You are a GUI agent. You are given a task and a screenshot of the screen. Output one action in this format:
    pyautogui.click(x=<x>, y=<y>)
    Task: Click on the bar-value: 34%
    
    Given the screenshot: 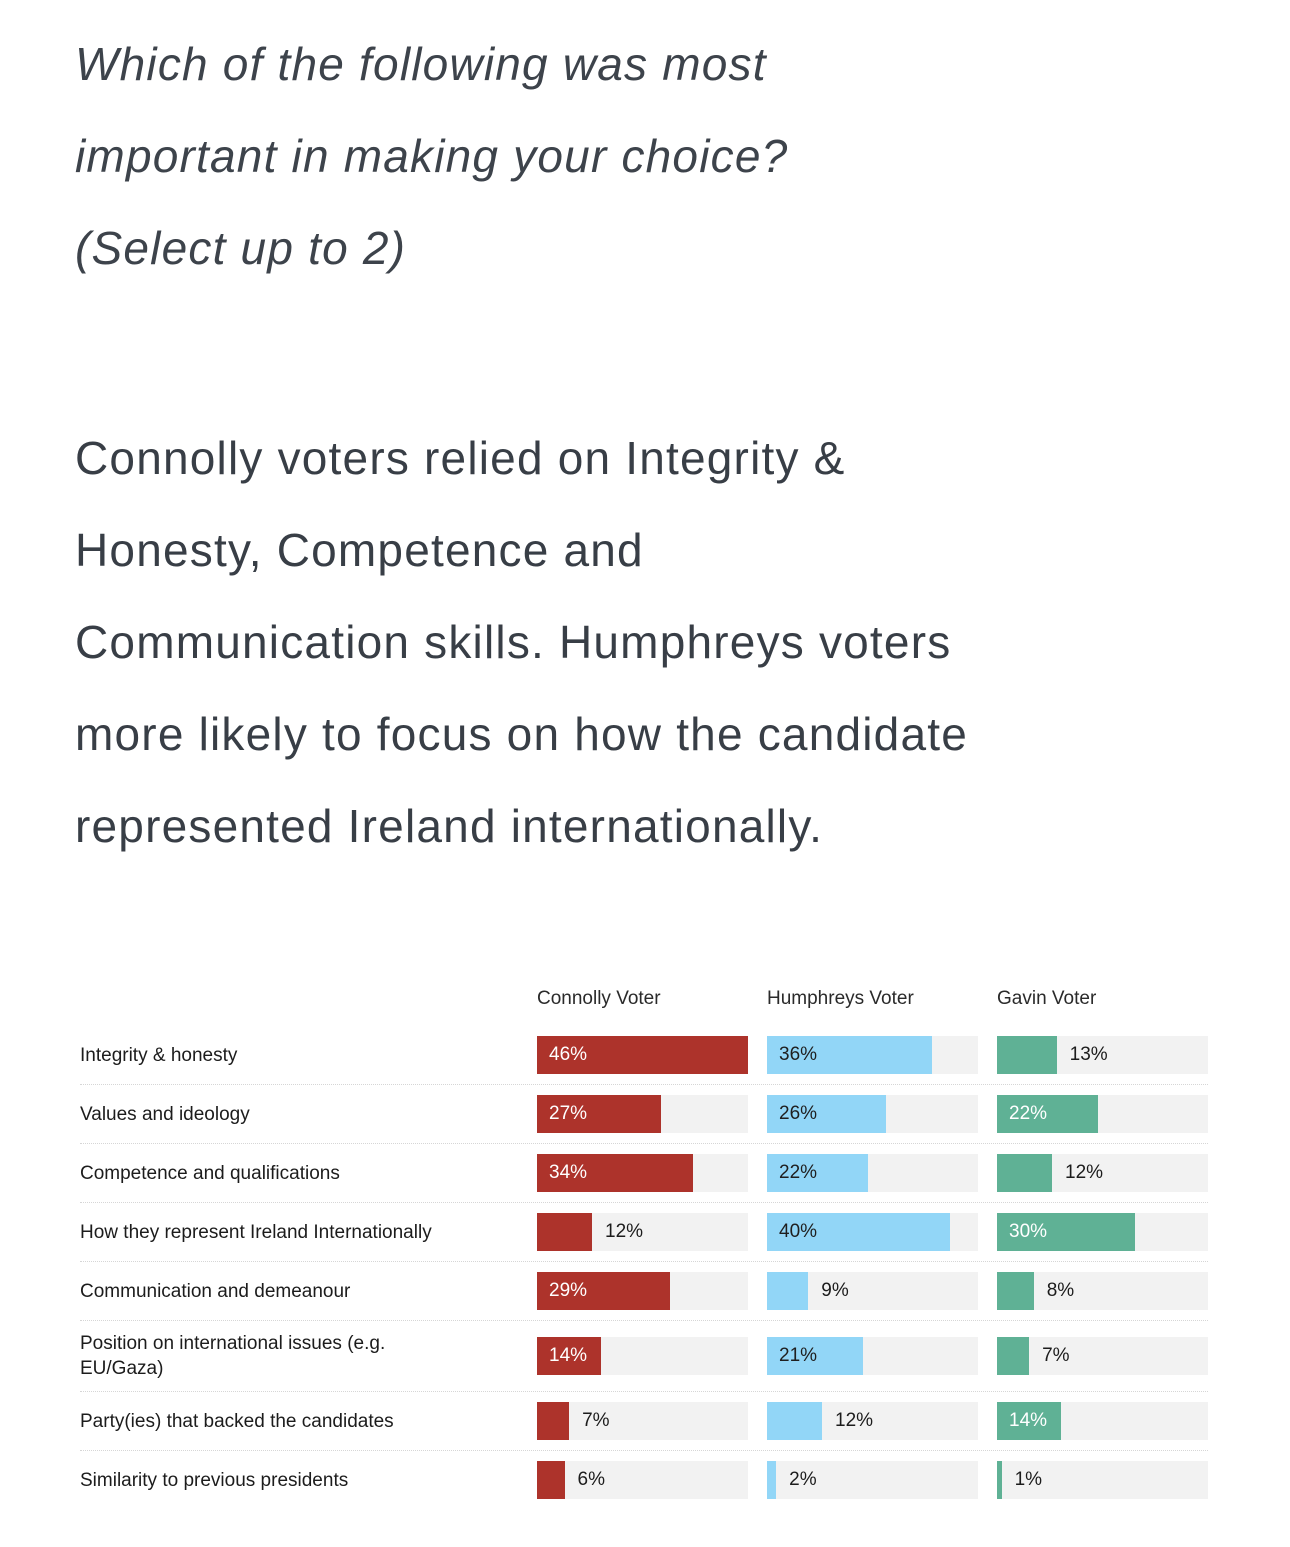 What is the action you would take?
    pyautogui.click(x=568, y=1172)
    